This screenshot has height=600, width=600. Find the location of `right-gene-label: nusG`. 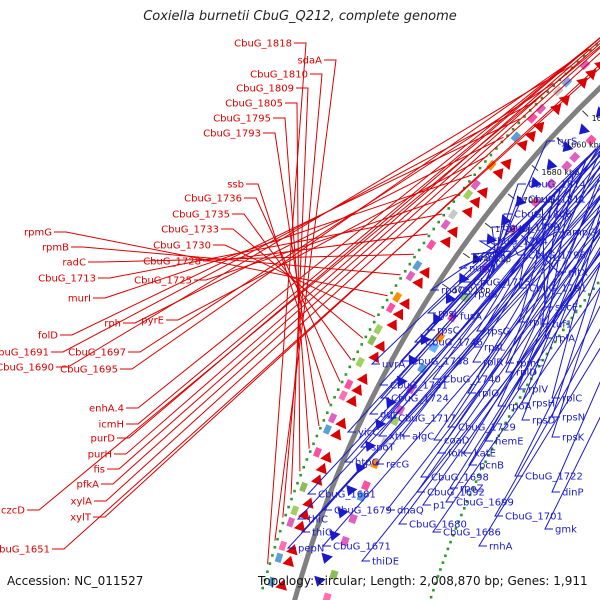

right-gene-label: nusG is located at coordinates (482, 269).